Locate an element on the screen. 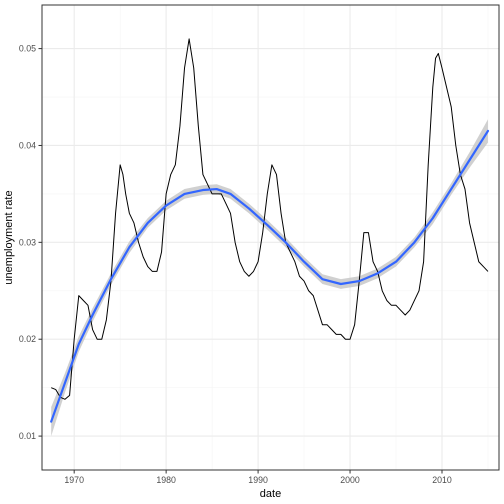 The width and height of the screenshot is (504, 504). x-axis-tick-labels: 1970 1980 1990 2000 2010 is located at coordinates (257, 480).